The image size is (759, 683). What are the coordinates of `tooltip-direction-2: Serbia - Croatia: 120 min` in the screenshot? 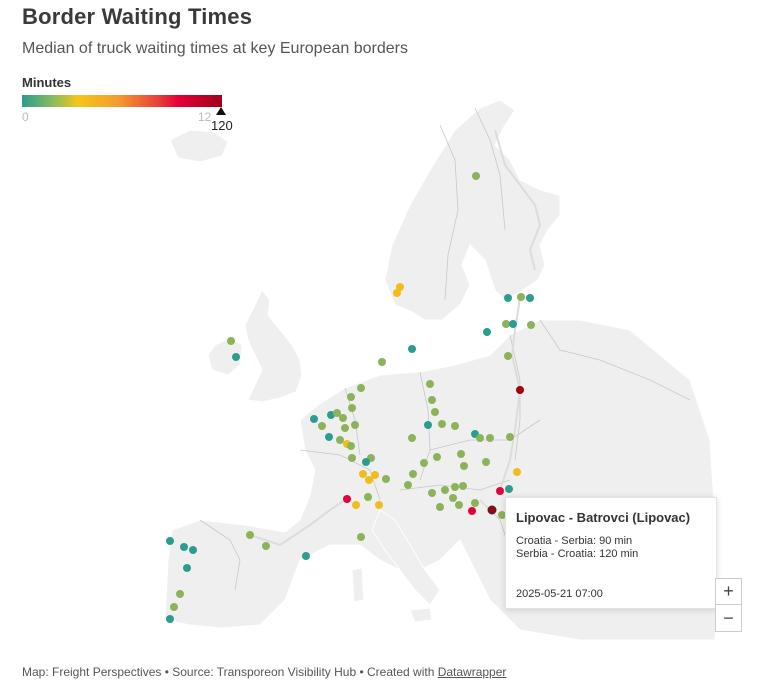 It's located at (577, 554).